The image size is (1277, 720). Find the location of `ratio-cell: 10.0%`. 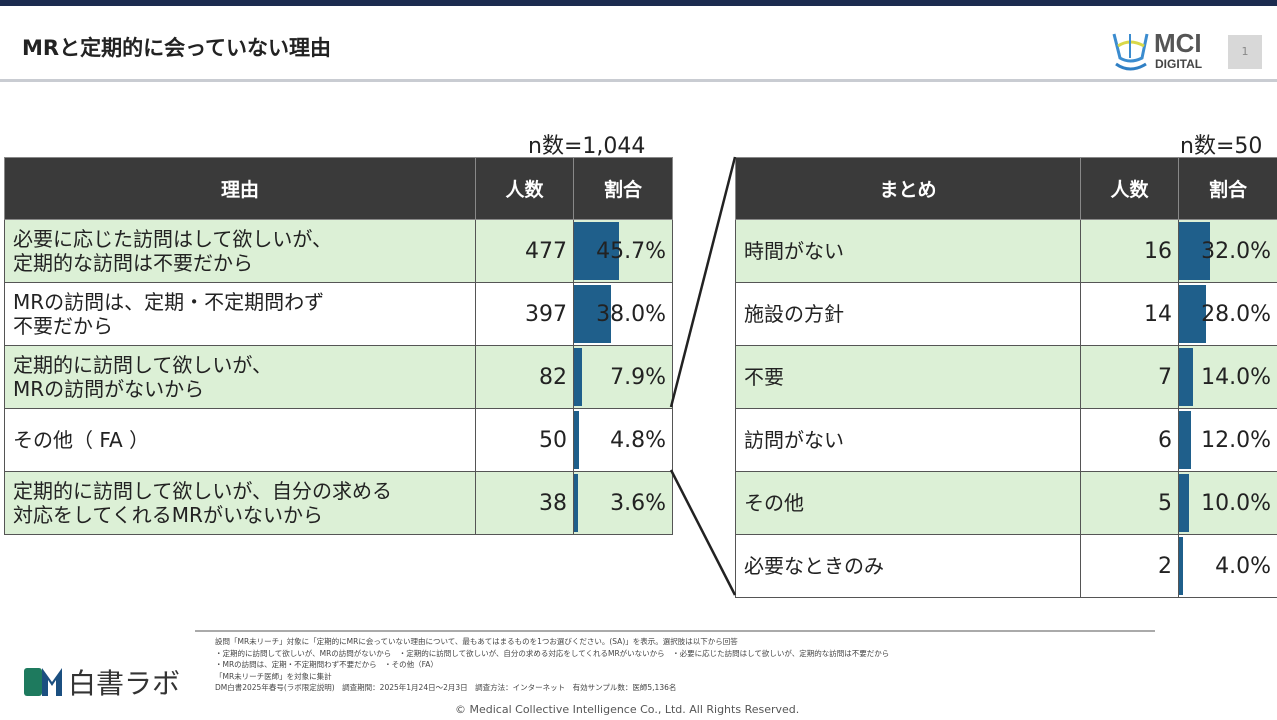

ratio-cell: 10.0% is located at coordinates (1227, 503).